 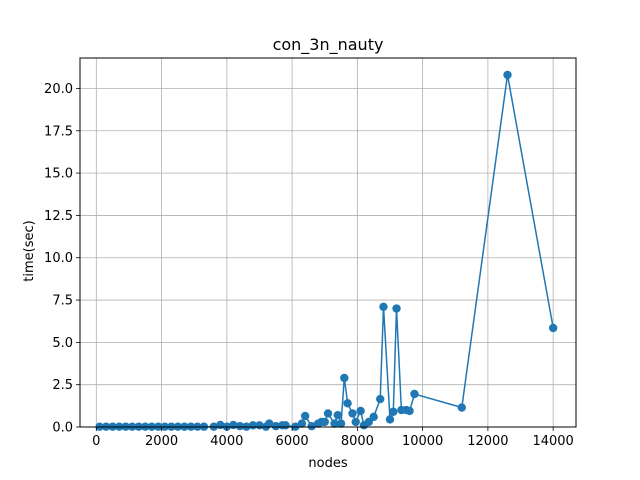 What do you see at coordinates (29, 250) in the screenshot?
I see `y-axis-label: time(sec)` at bounding box center [29, 250].